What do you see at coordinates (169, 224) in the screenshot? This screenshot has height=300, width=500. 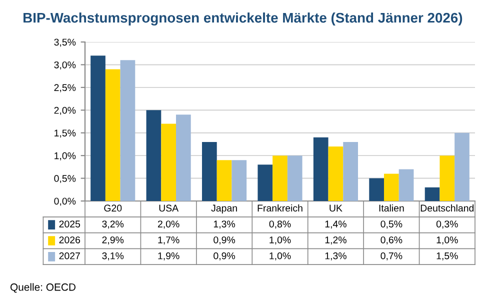 I see `data-label: 2,0%` at bounding box center [169, 224].